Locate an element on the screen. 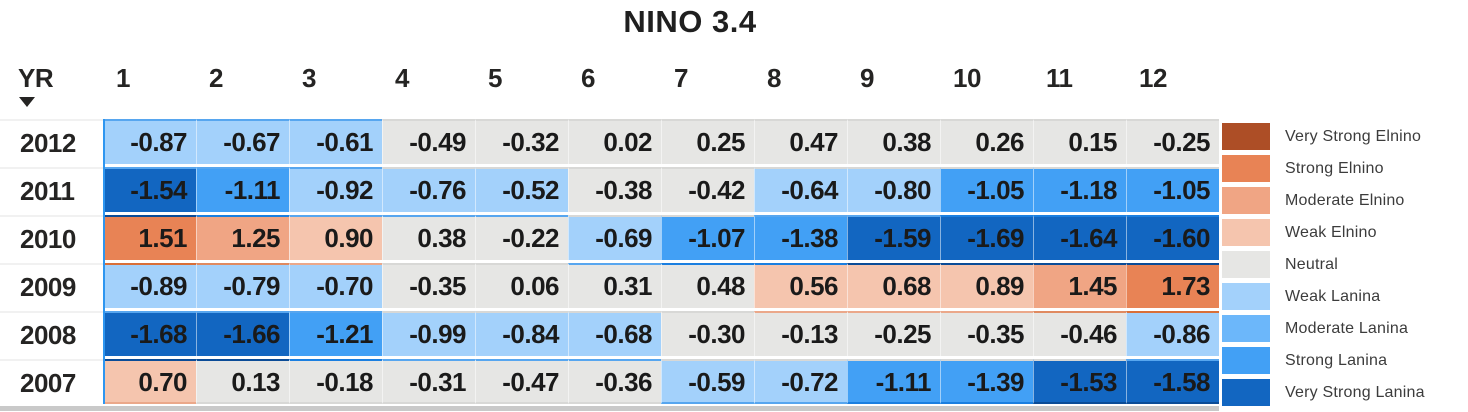 The image size is (1468, 412). heatmap-cell-2010-m5: -0.22 is located at coordinates (521, 237).